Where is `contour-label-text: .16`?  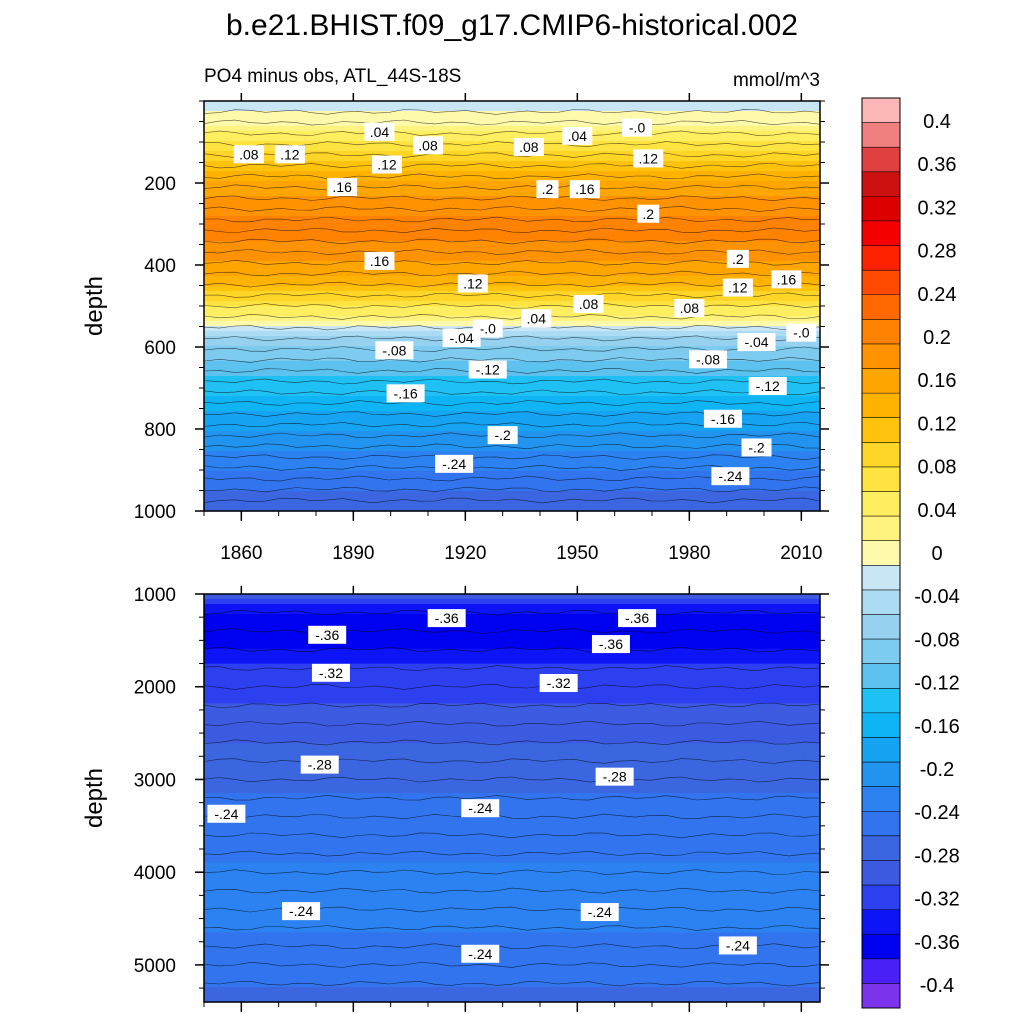
contour-label-text: .16 is located at coordinates (342, 187).